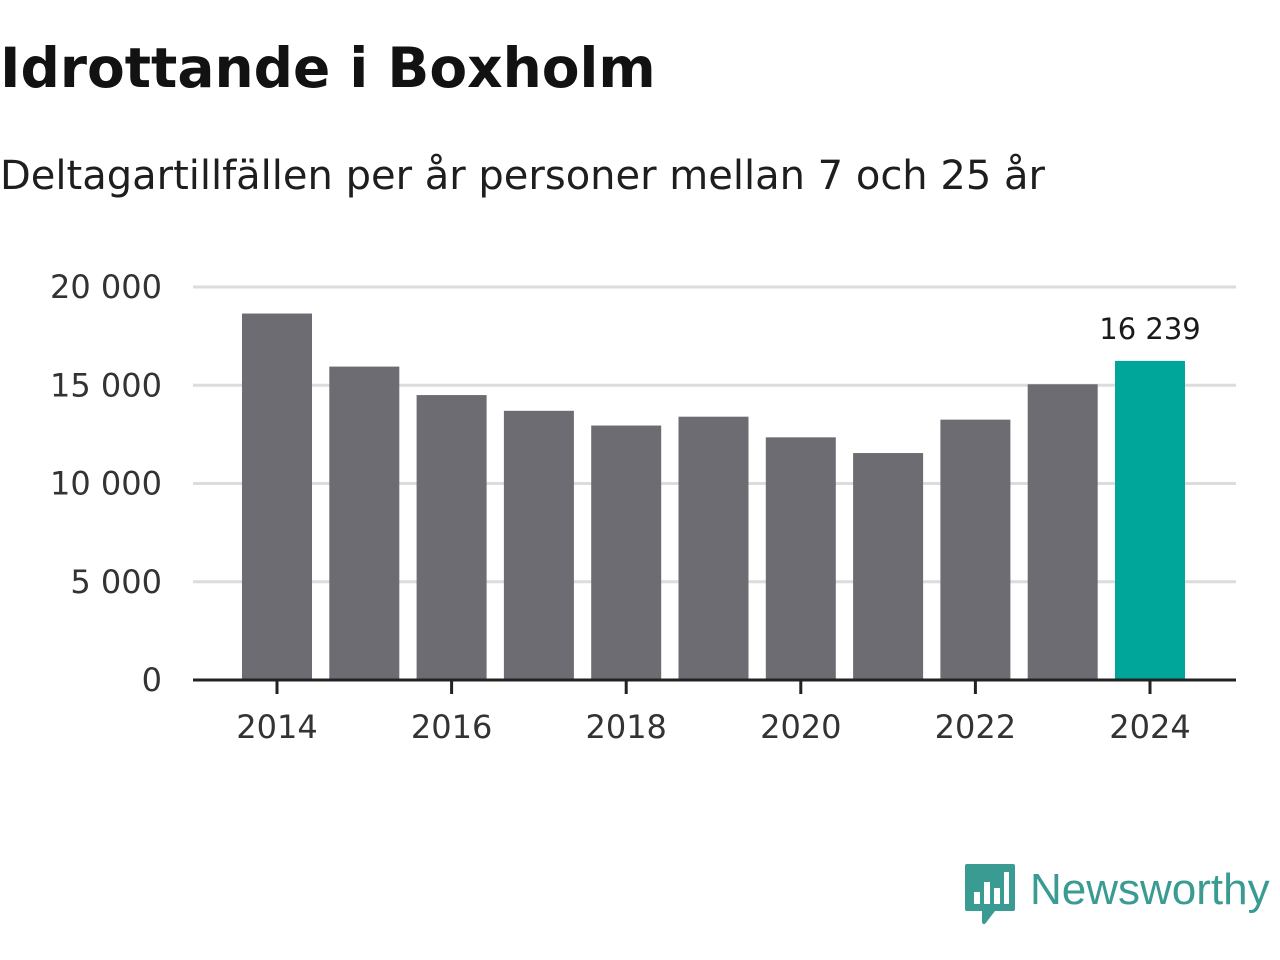 The height and width of the screenshot is (960, 1280). What do you see at coordinates (975, 549) in the screenshot?
I see `bar-2022` at bounding box center [975, 549].